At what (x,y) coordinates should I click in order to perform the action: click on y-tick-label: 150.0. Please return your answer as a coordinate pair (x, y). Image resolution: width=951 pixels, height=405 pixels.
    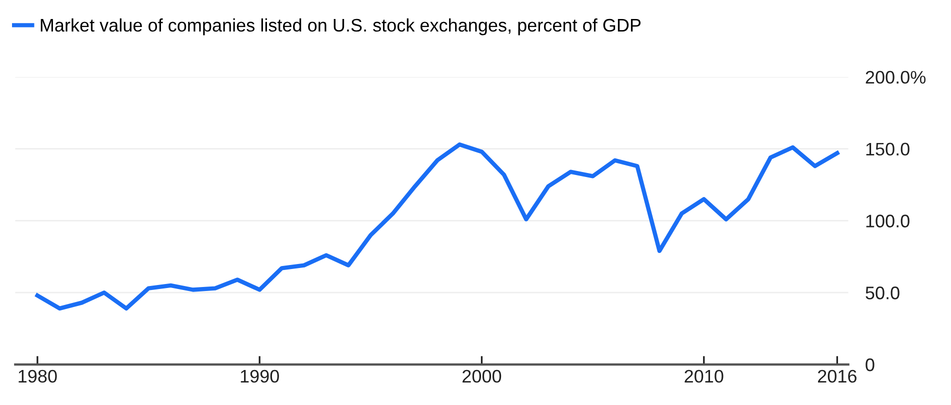
    Looking at the image, I should click on (888, 149).